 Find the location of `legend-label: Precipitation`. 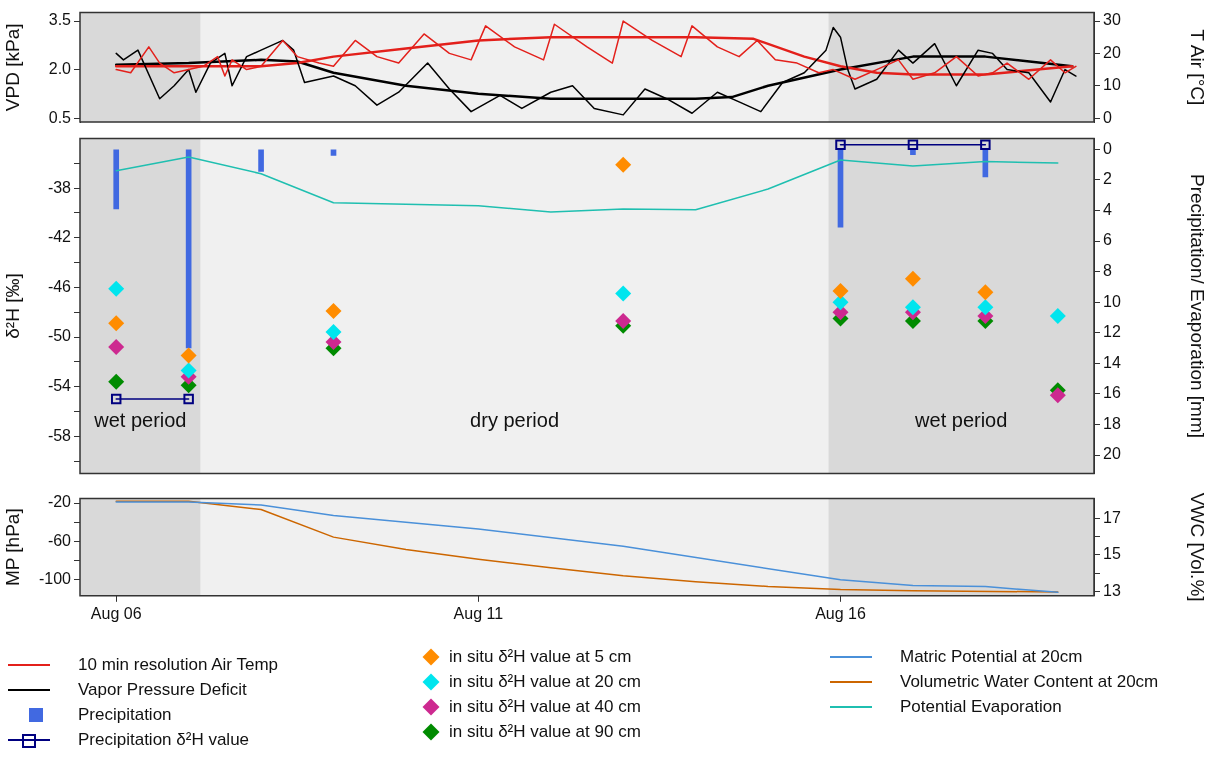

legend-label: Precipitation is located at coordinates (125, 714).